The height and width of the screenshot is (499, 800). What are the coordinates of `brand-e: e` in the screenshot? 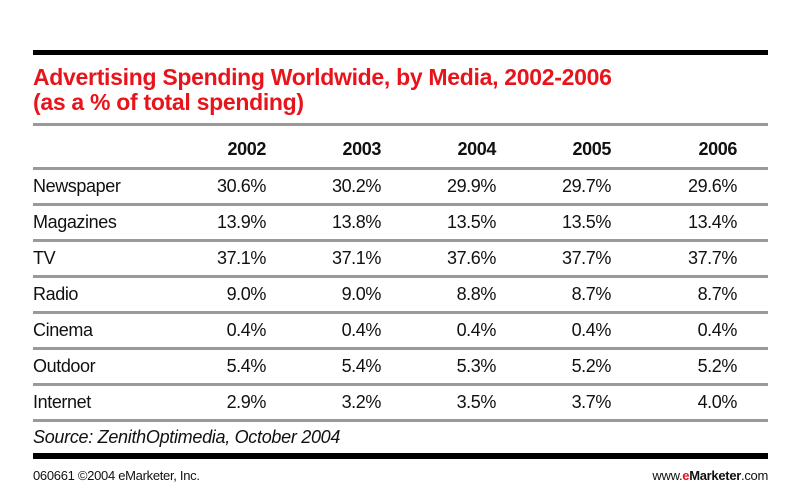 It's located at (686, 475).